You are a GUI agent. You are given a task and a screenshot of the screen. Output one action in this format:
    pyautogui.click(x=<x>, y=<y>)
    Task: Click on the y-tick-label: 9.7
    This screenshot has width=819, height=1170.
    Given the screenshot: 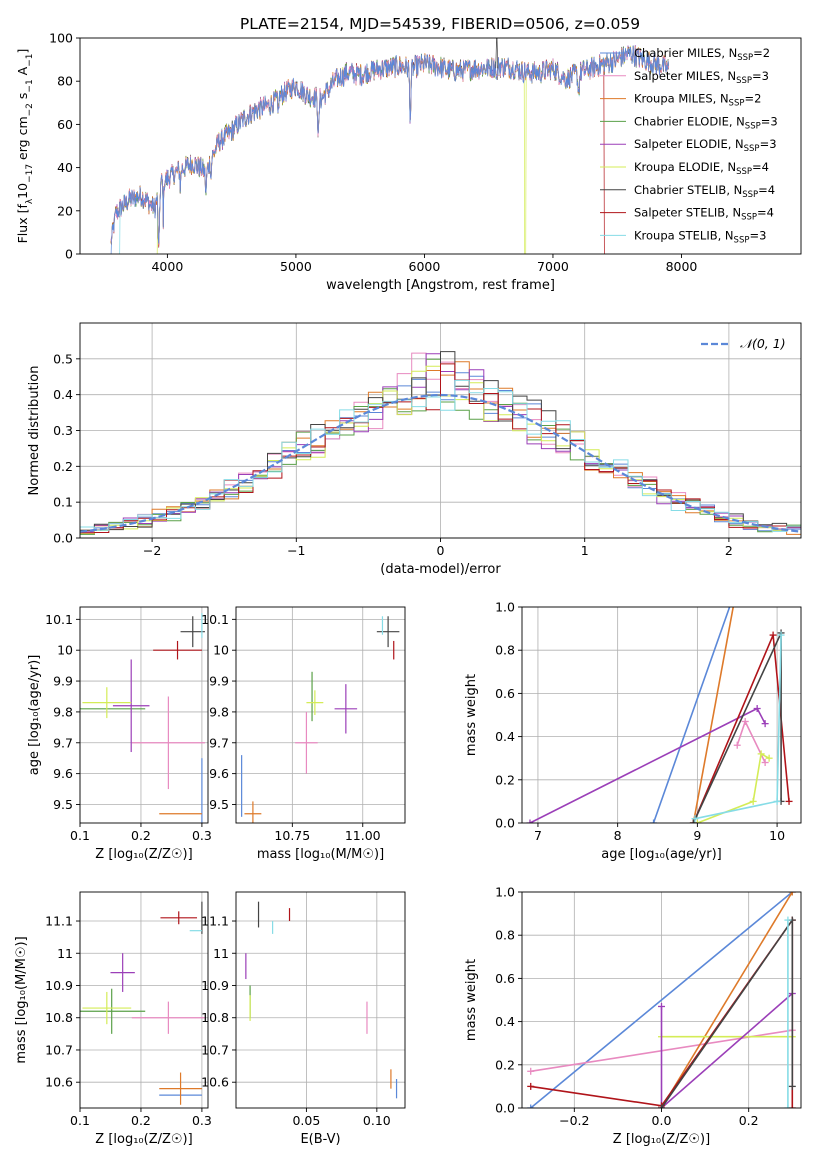 What is the action you would take?
    pyautogui.click(x=63, y=742)
    